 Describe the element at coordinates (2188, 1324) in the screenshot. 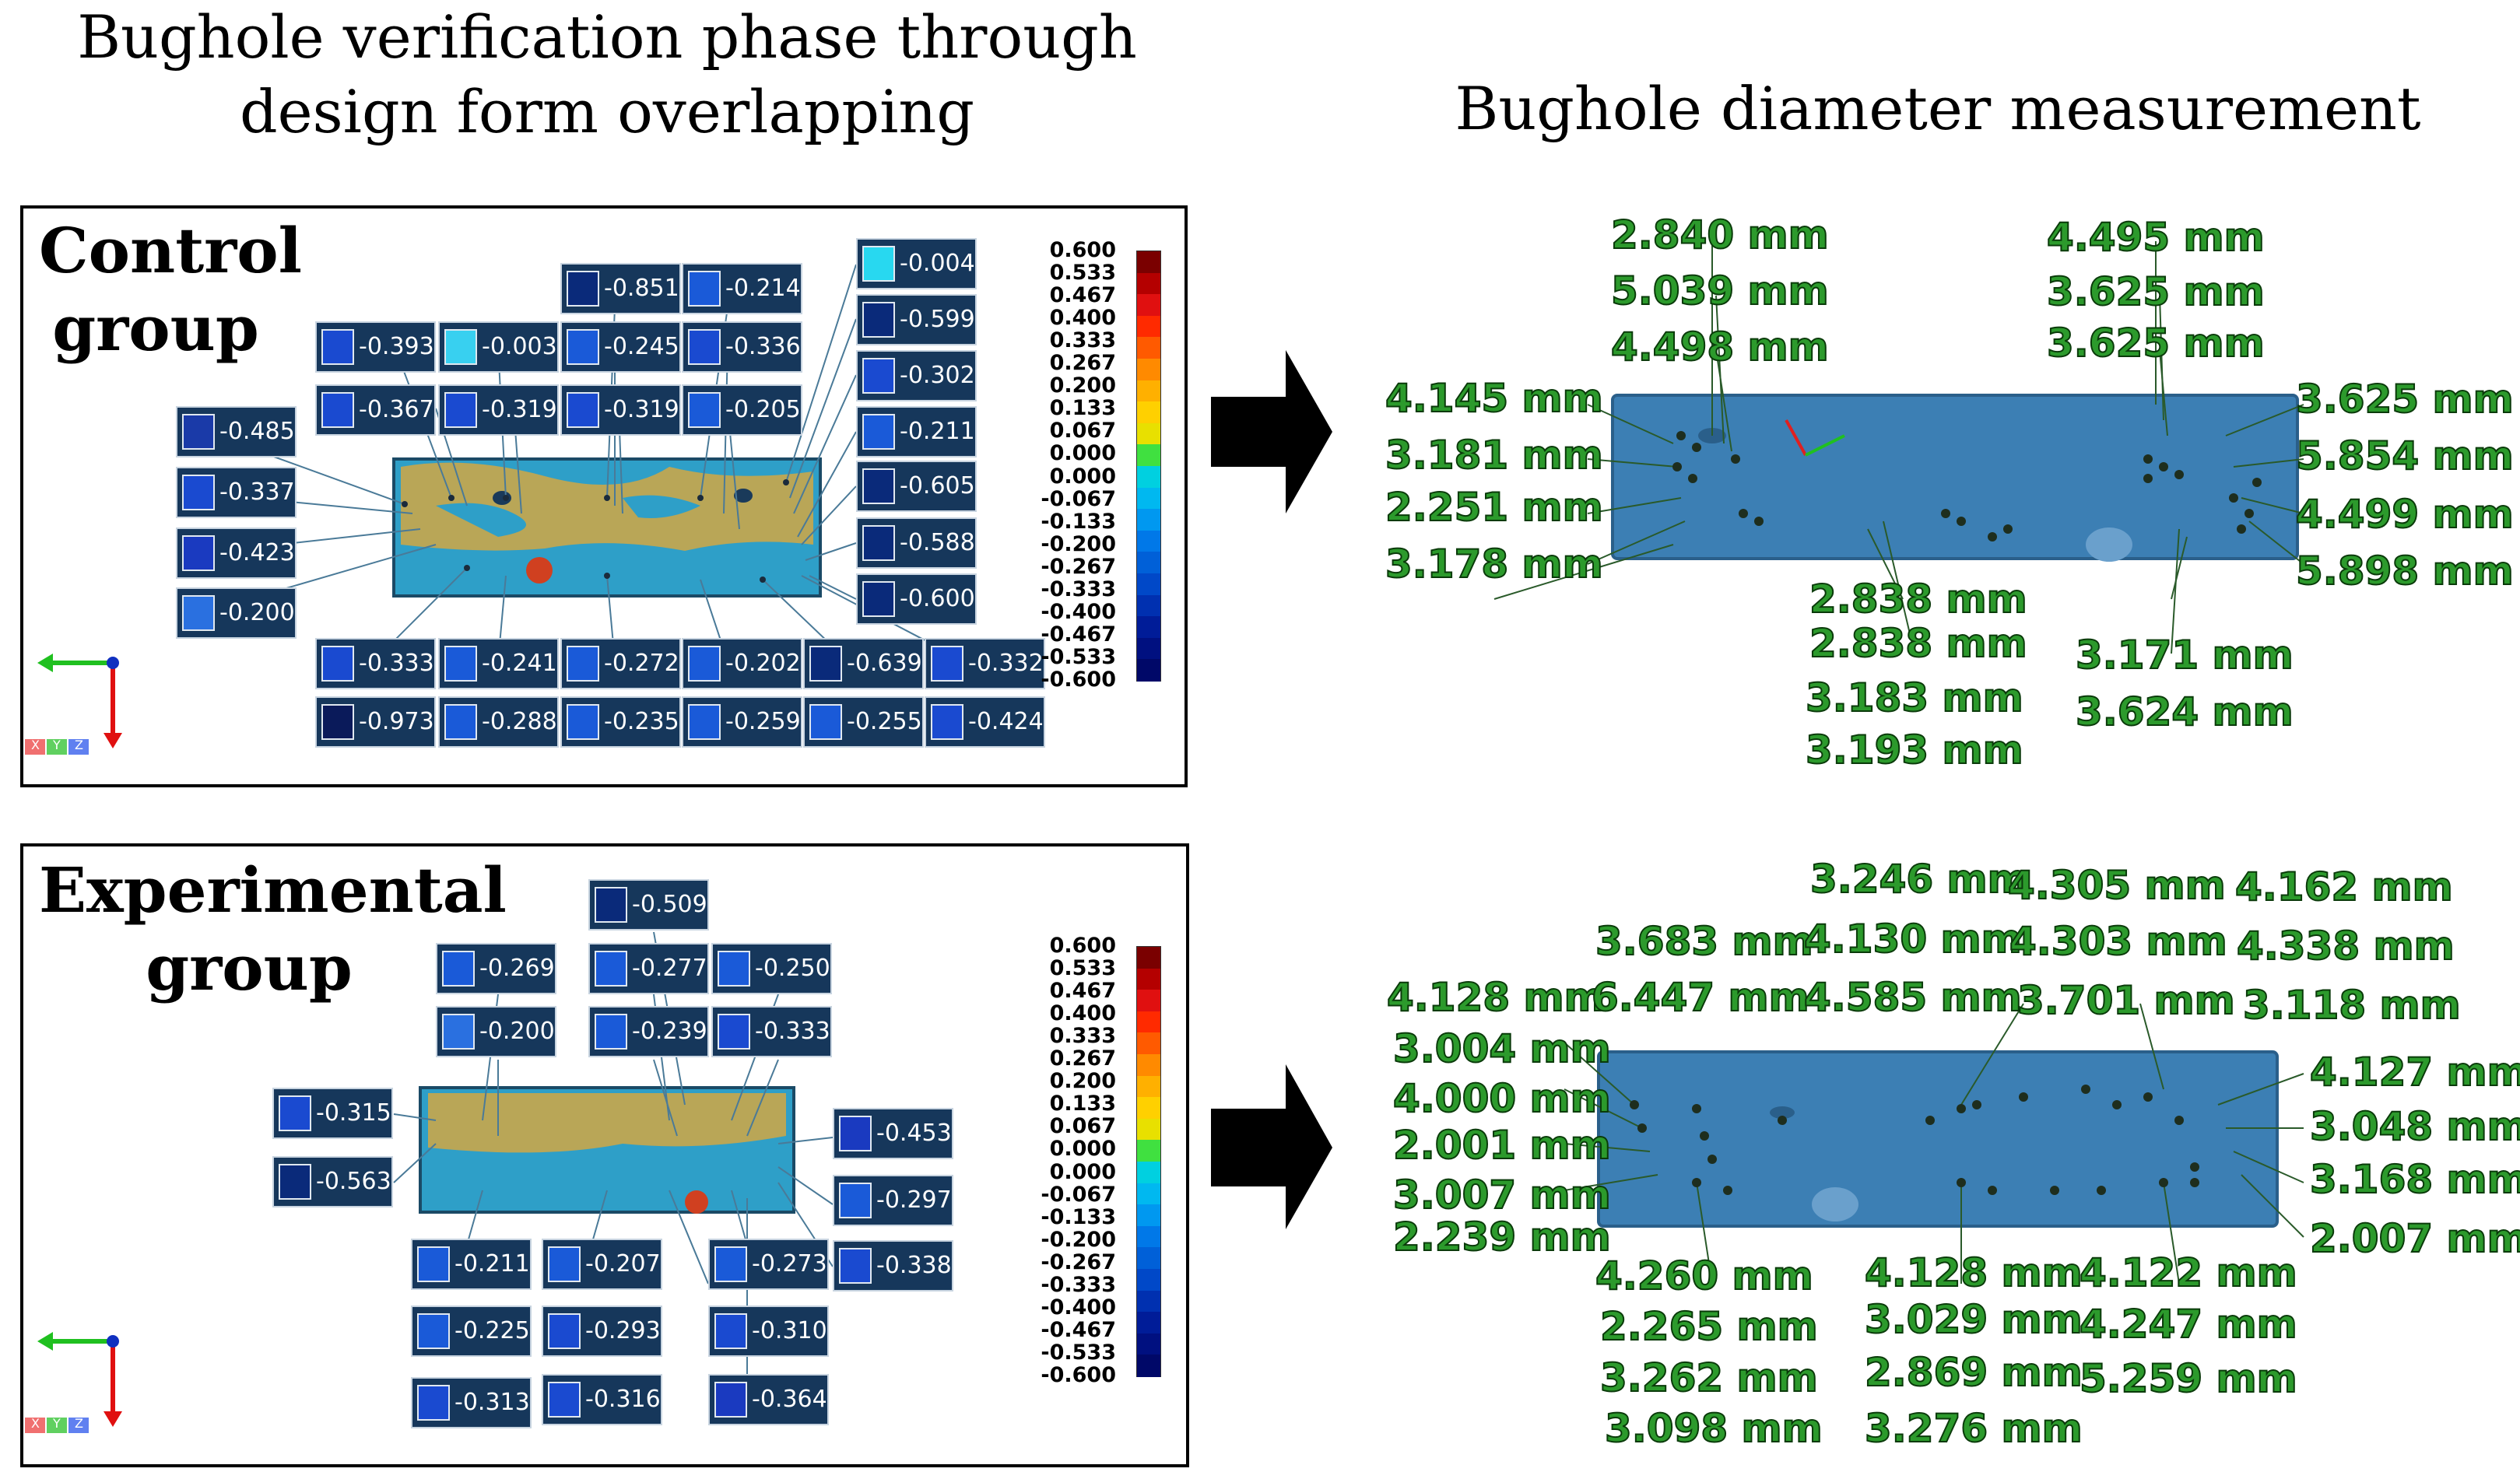

I see `measurement-label: 4.247 mm` at that location.